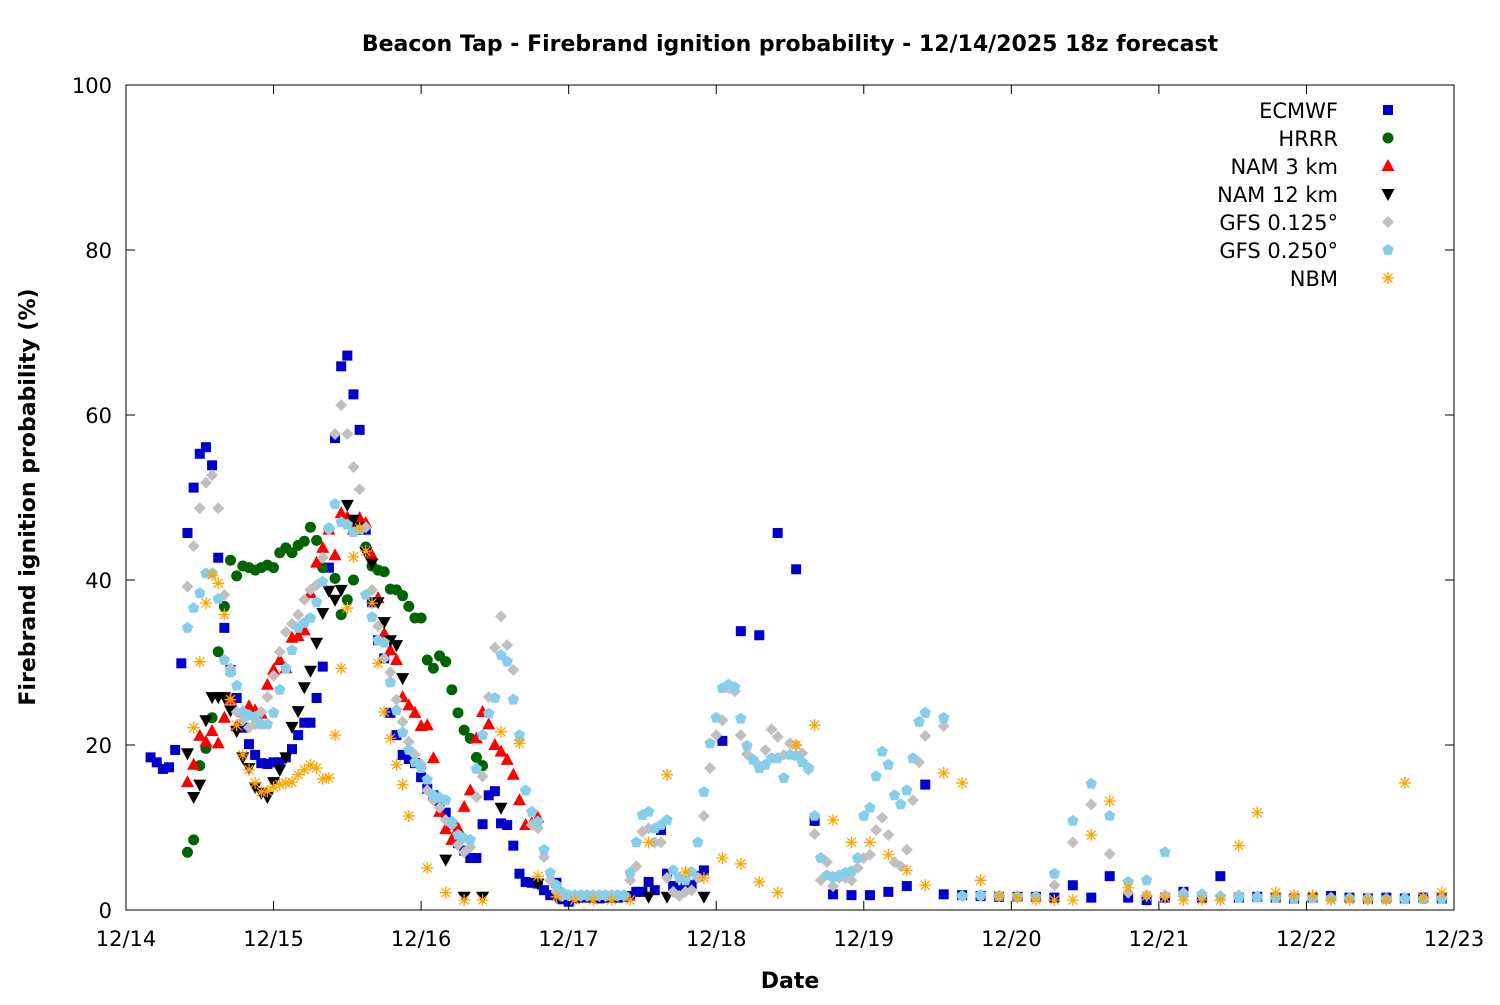 Image resolution: width=1500 pixels, height=1005 pixels. Describe the element at coordinates (105, 911) in the screenshot. I see `y-tick-label: 0` at that location.